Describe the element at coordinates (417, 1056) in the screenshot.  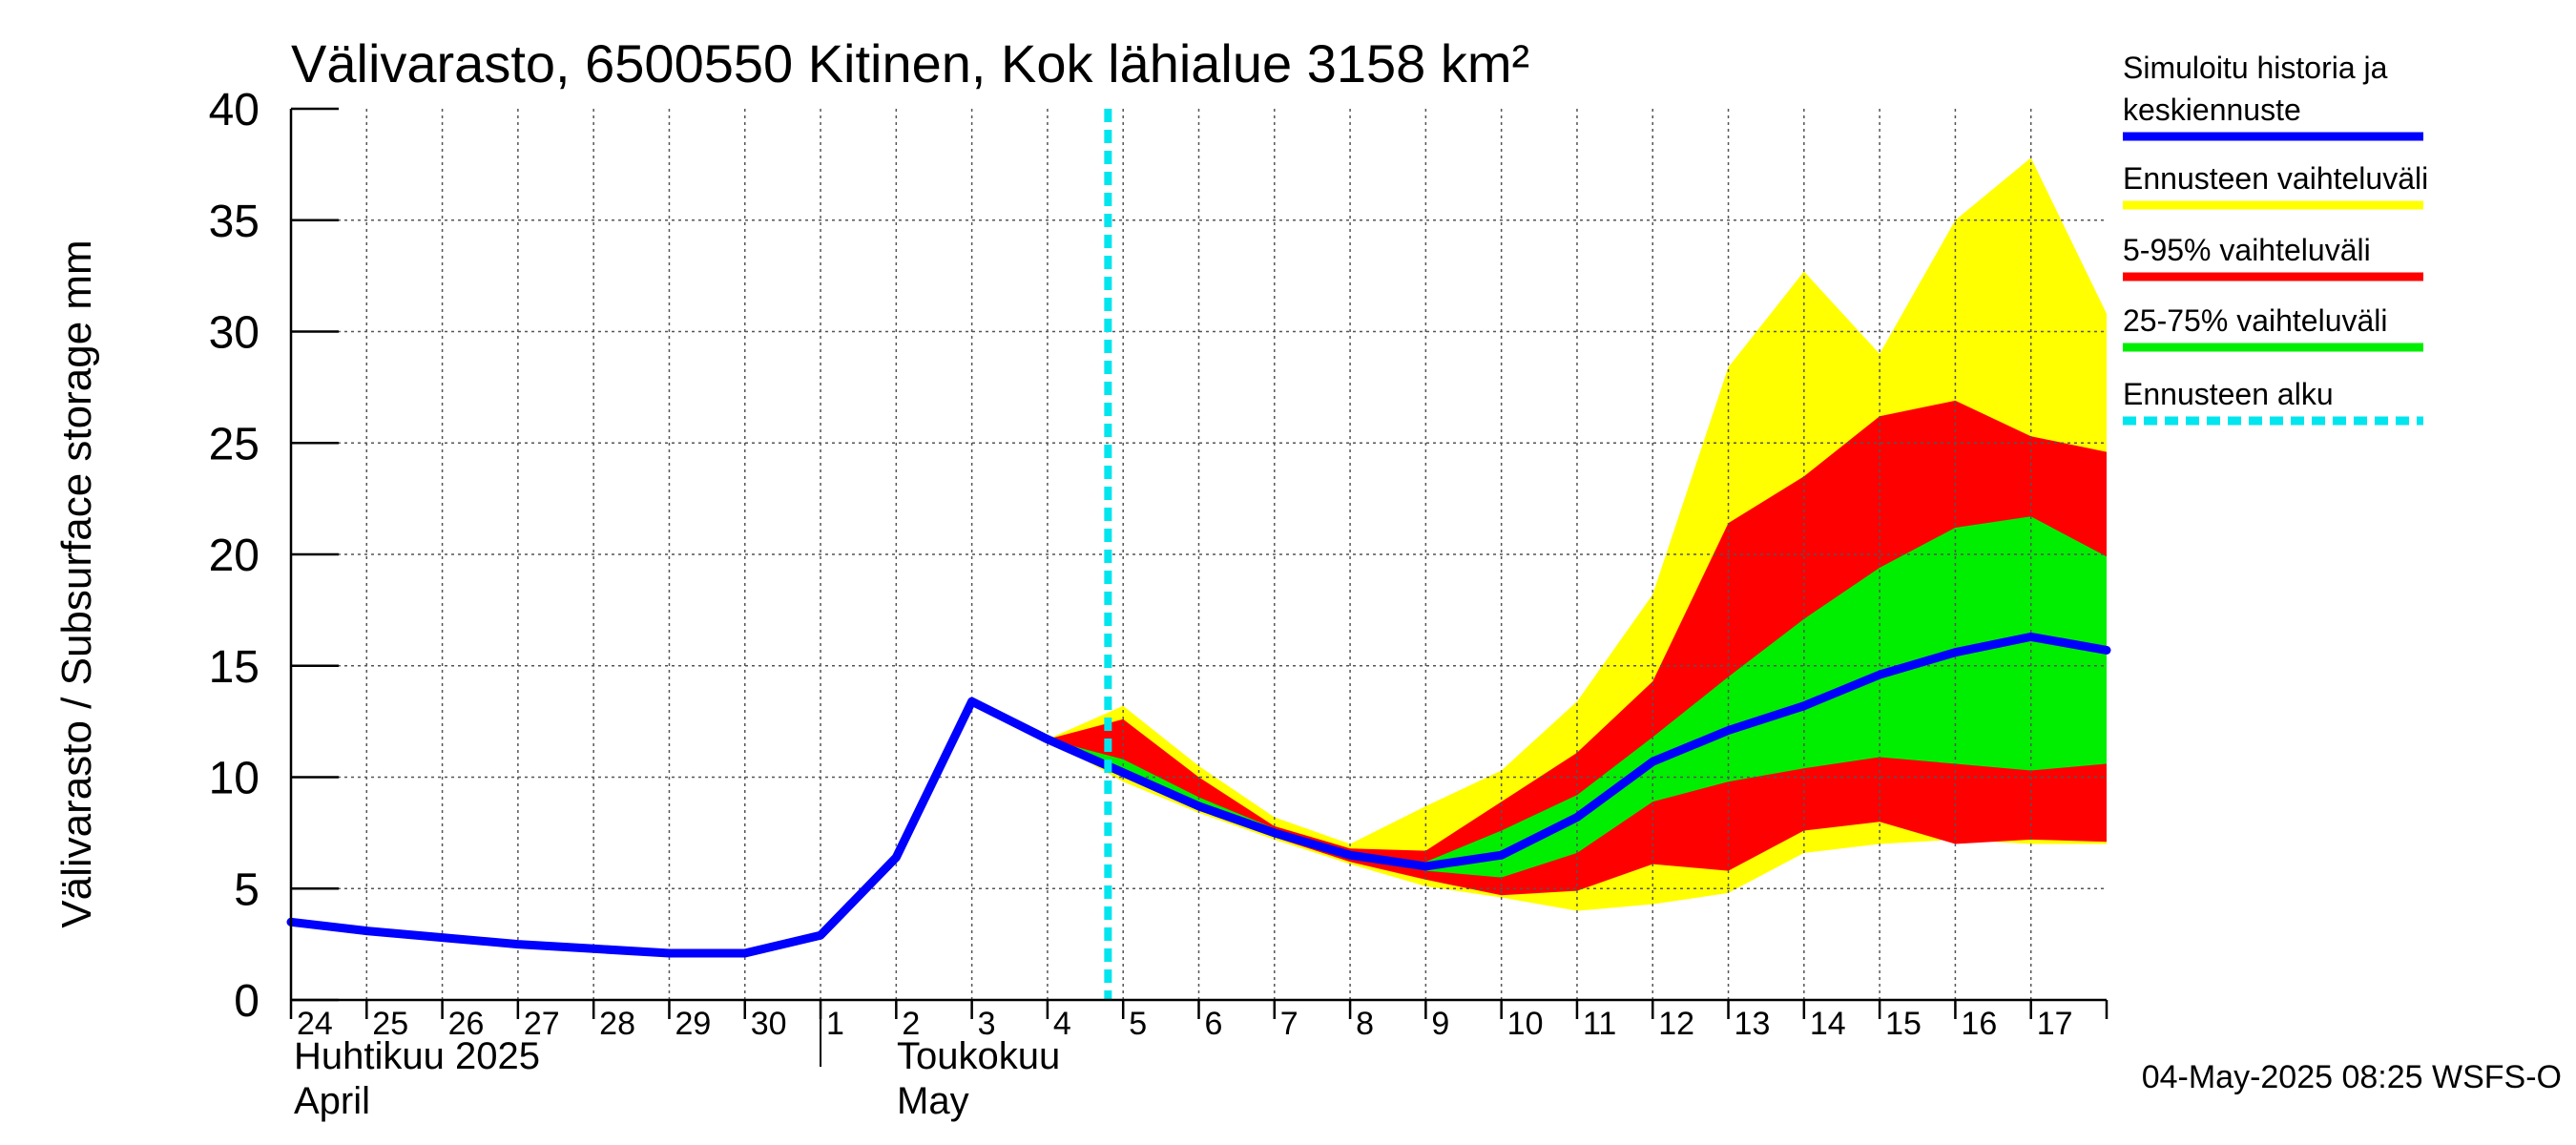
I see `month-label: Huhtikuu 2025` at that location.